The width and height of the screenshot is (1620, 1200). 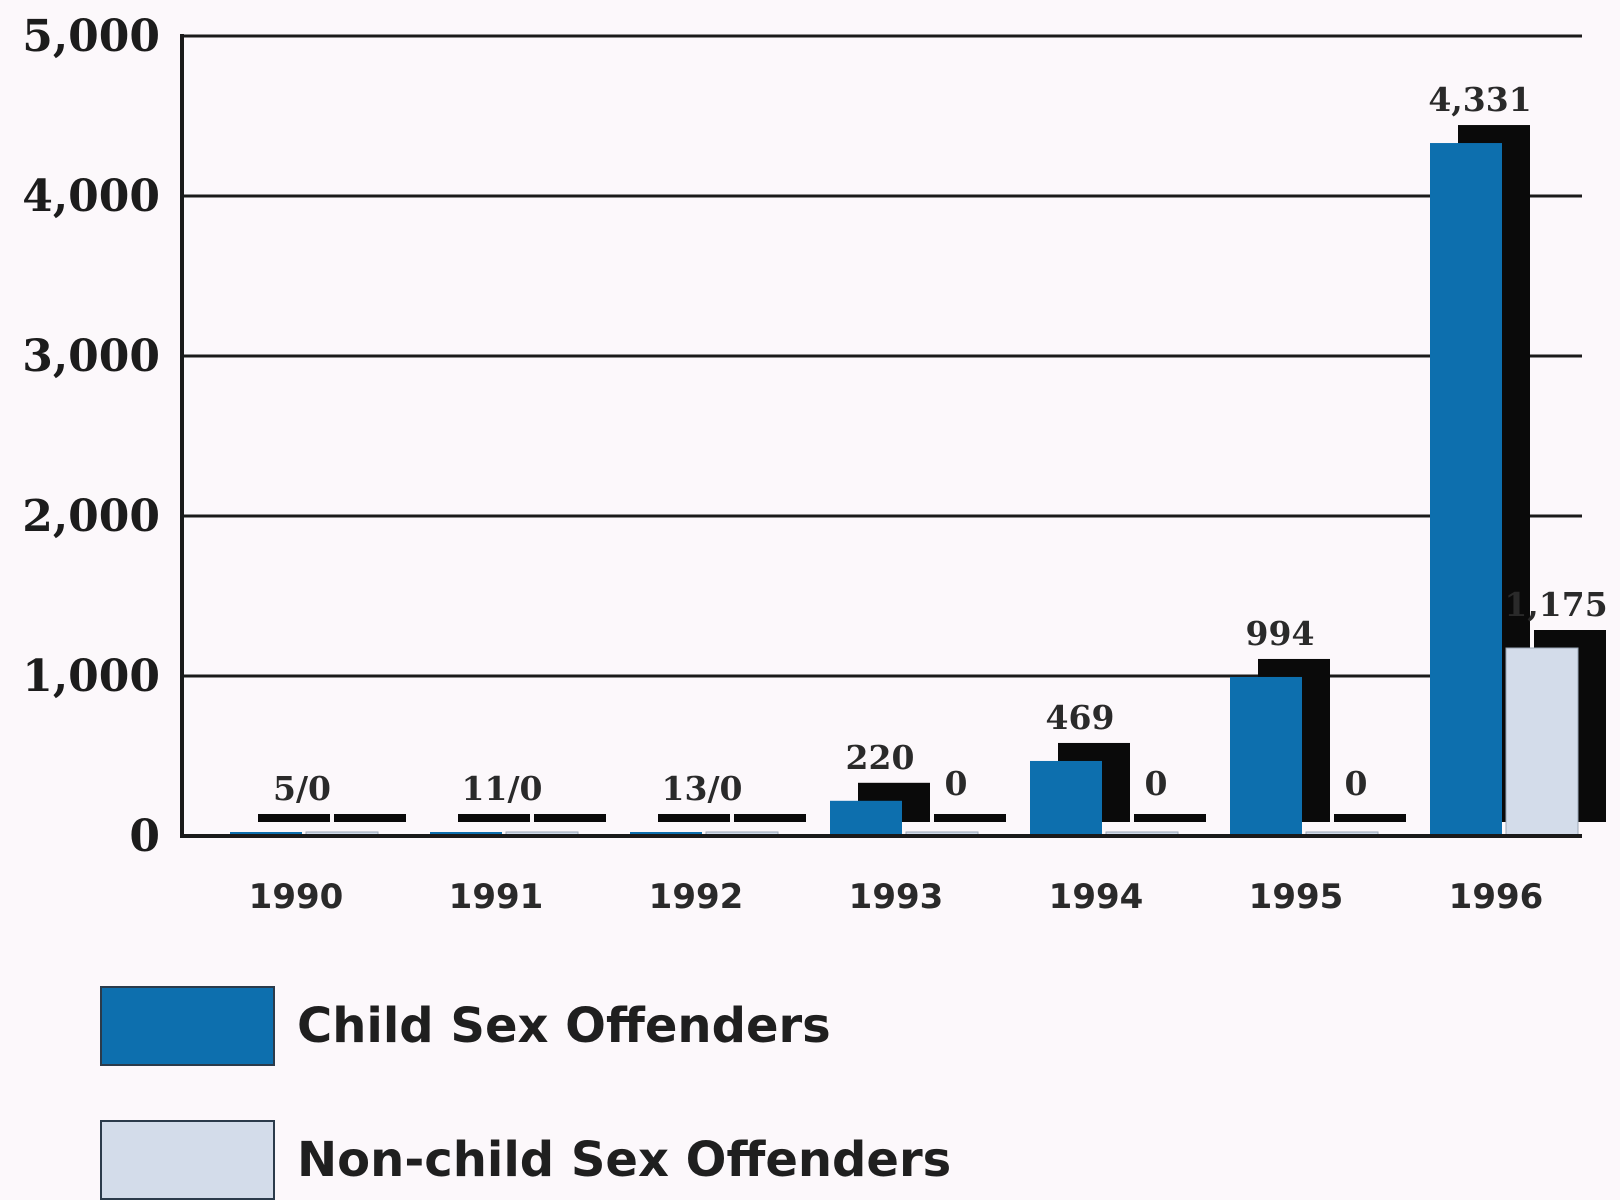 What do you see at coordinates (1479, 99) in the screenshot?
I see `data-label-child-1996: 4,331` at bounding box center [1479, 99].